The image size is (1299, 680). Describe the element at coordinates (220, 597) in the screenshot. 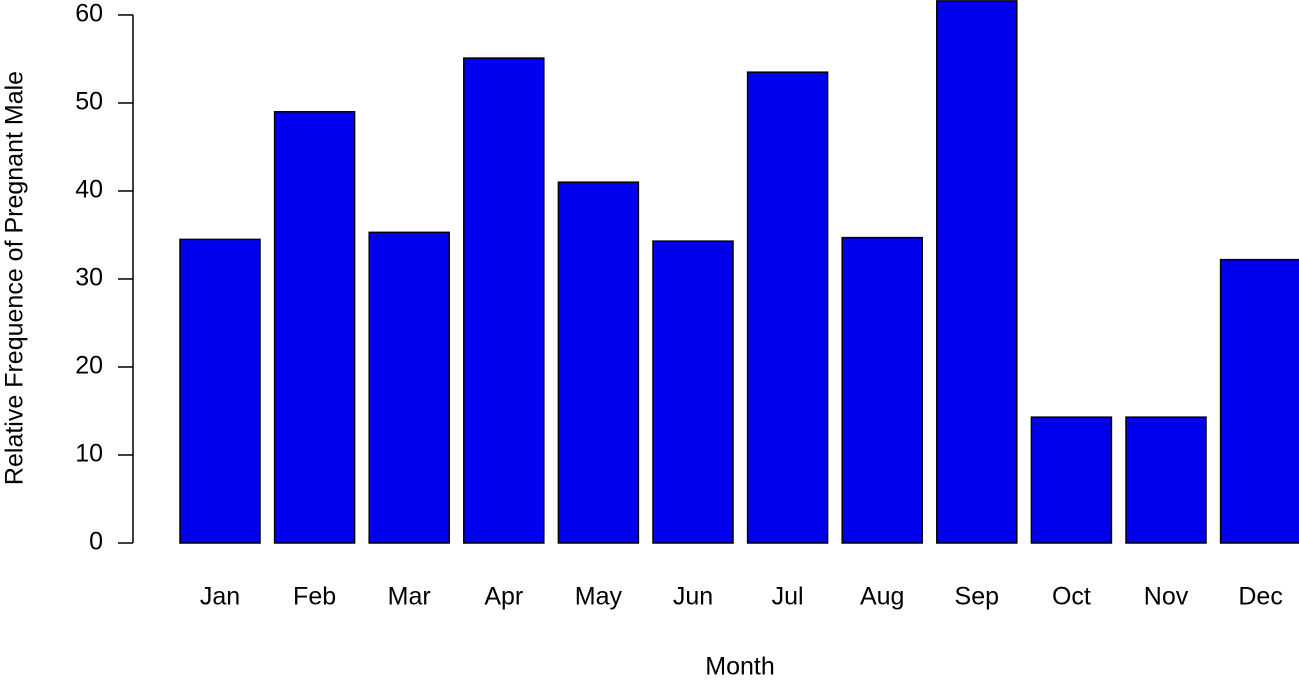

I see `x-tick-label: Jan` at that location.